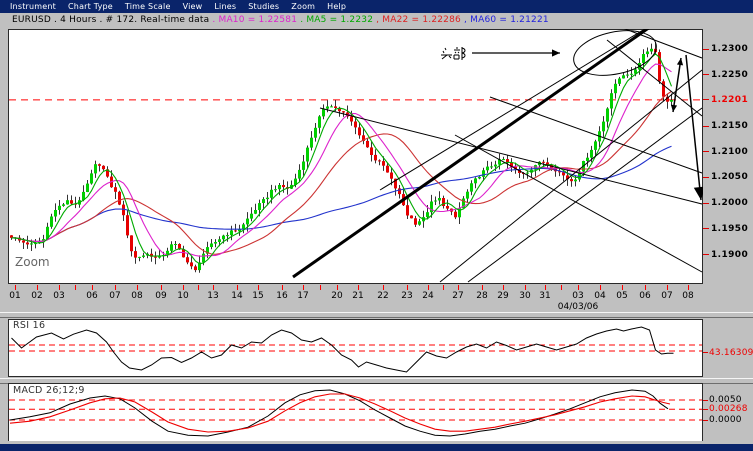  I want to click on x-axis-label: 15, so click(258, 296).